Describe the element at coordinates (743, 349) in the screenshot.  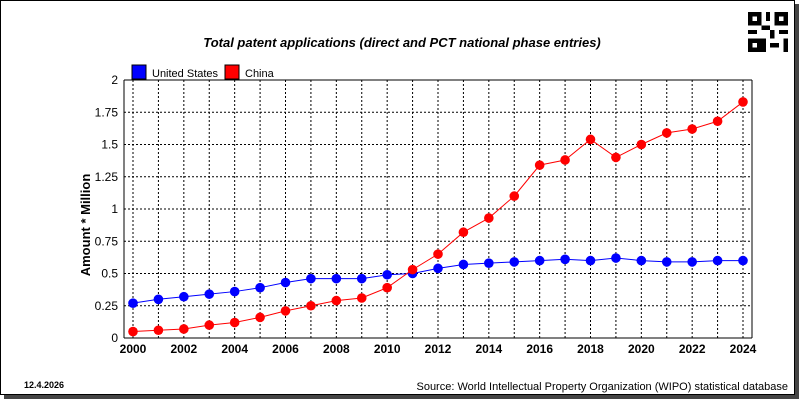
I see `x-tick-label: 2024` at that location.